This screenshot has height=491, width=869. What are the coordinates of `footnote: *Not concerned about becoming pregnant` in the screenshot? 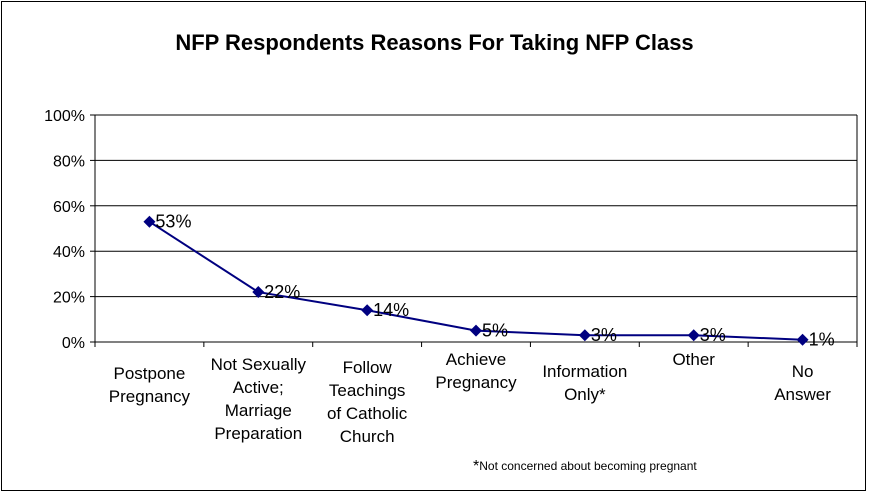 It's located at (585, 467).